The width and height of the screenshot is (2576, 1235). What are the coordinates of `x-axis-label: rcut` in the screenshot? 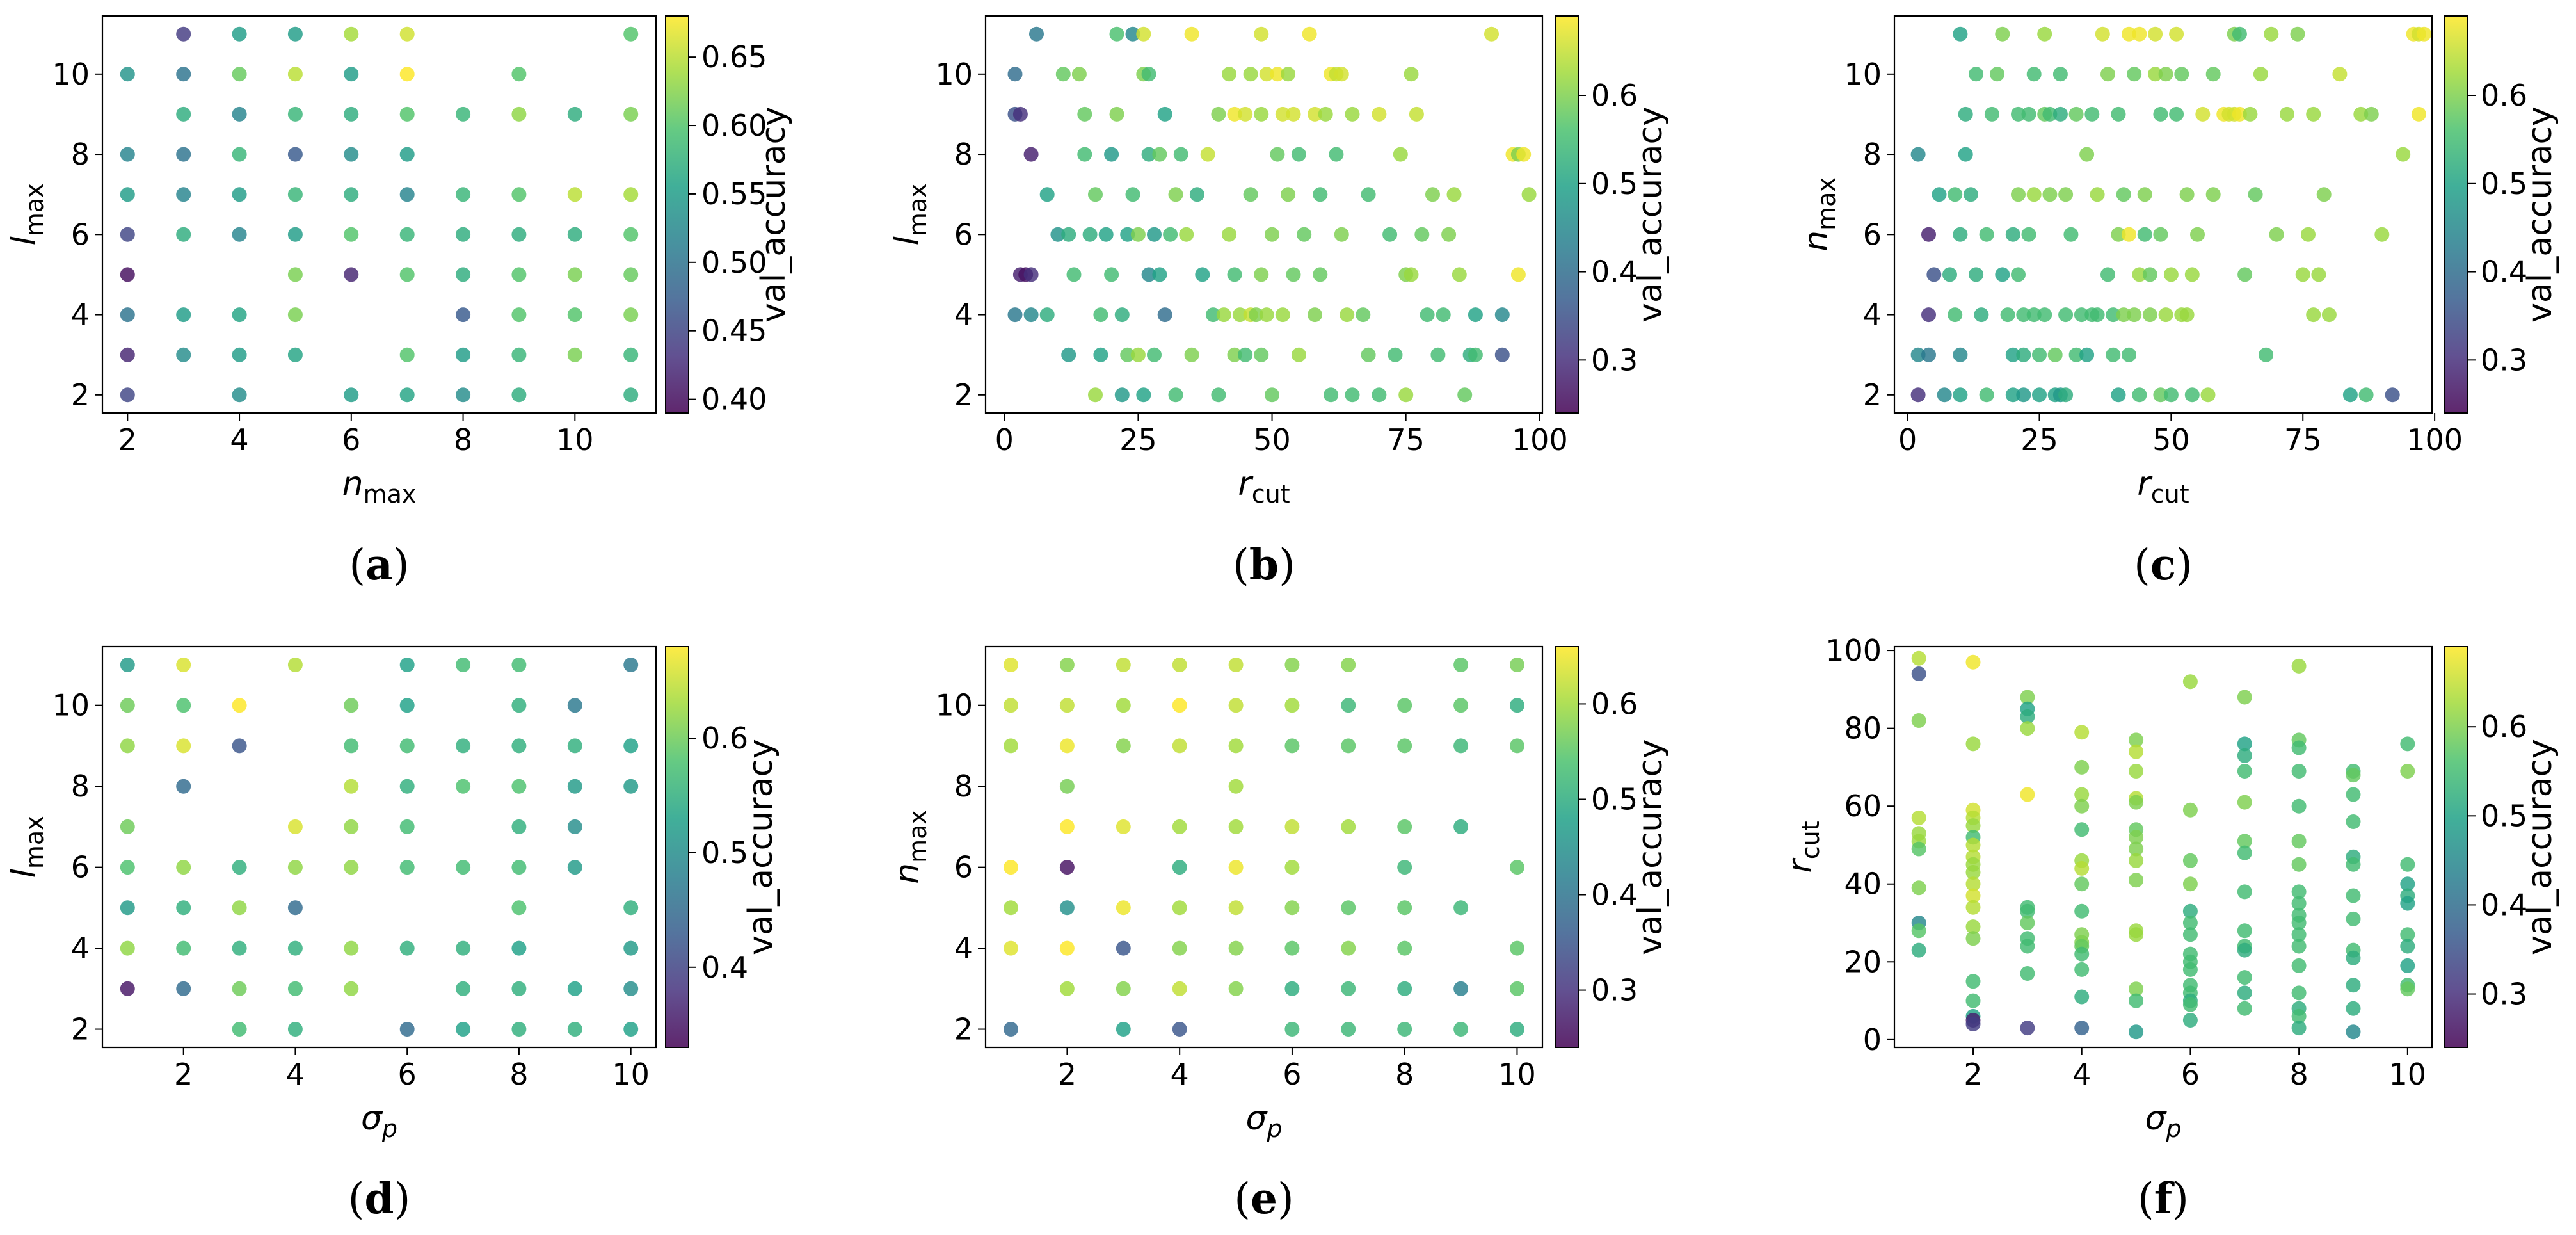 It's located at (2163, 487).